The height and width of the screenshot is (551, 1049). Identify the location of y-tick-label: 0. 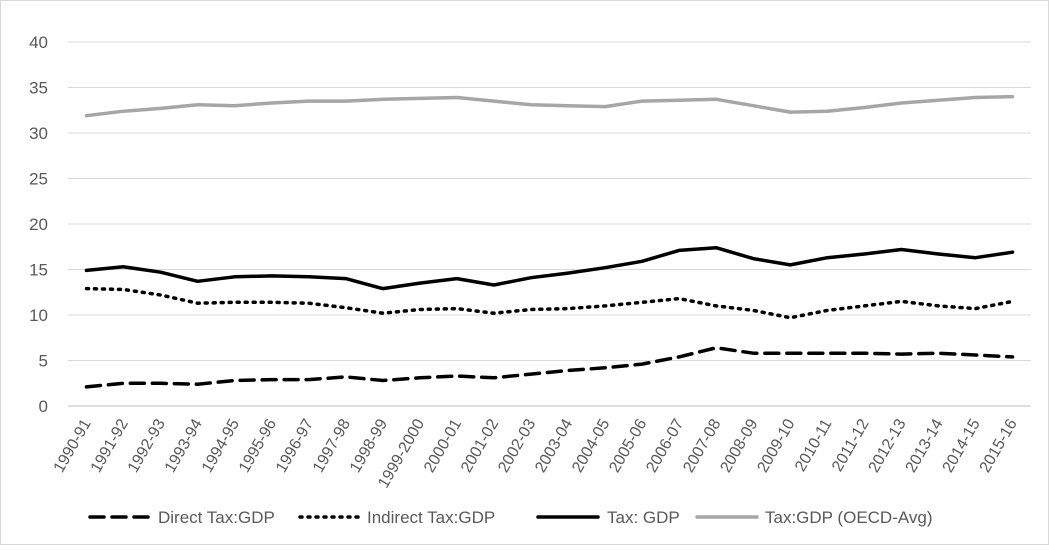
(43, 406).